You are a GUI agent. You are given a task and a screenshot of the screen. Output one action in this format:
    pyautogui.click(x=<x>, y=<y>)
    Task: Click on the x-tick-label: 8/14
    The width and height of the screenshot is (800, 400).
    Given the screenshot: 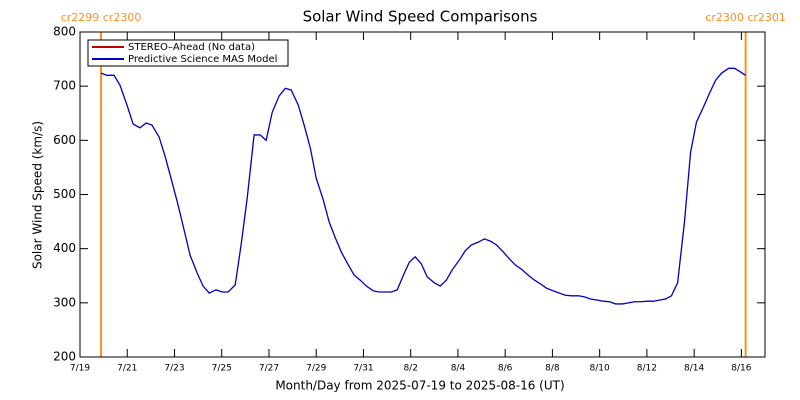 What is the action you would take?
    pyautogui.click(x=694, y=369)
    